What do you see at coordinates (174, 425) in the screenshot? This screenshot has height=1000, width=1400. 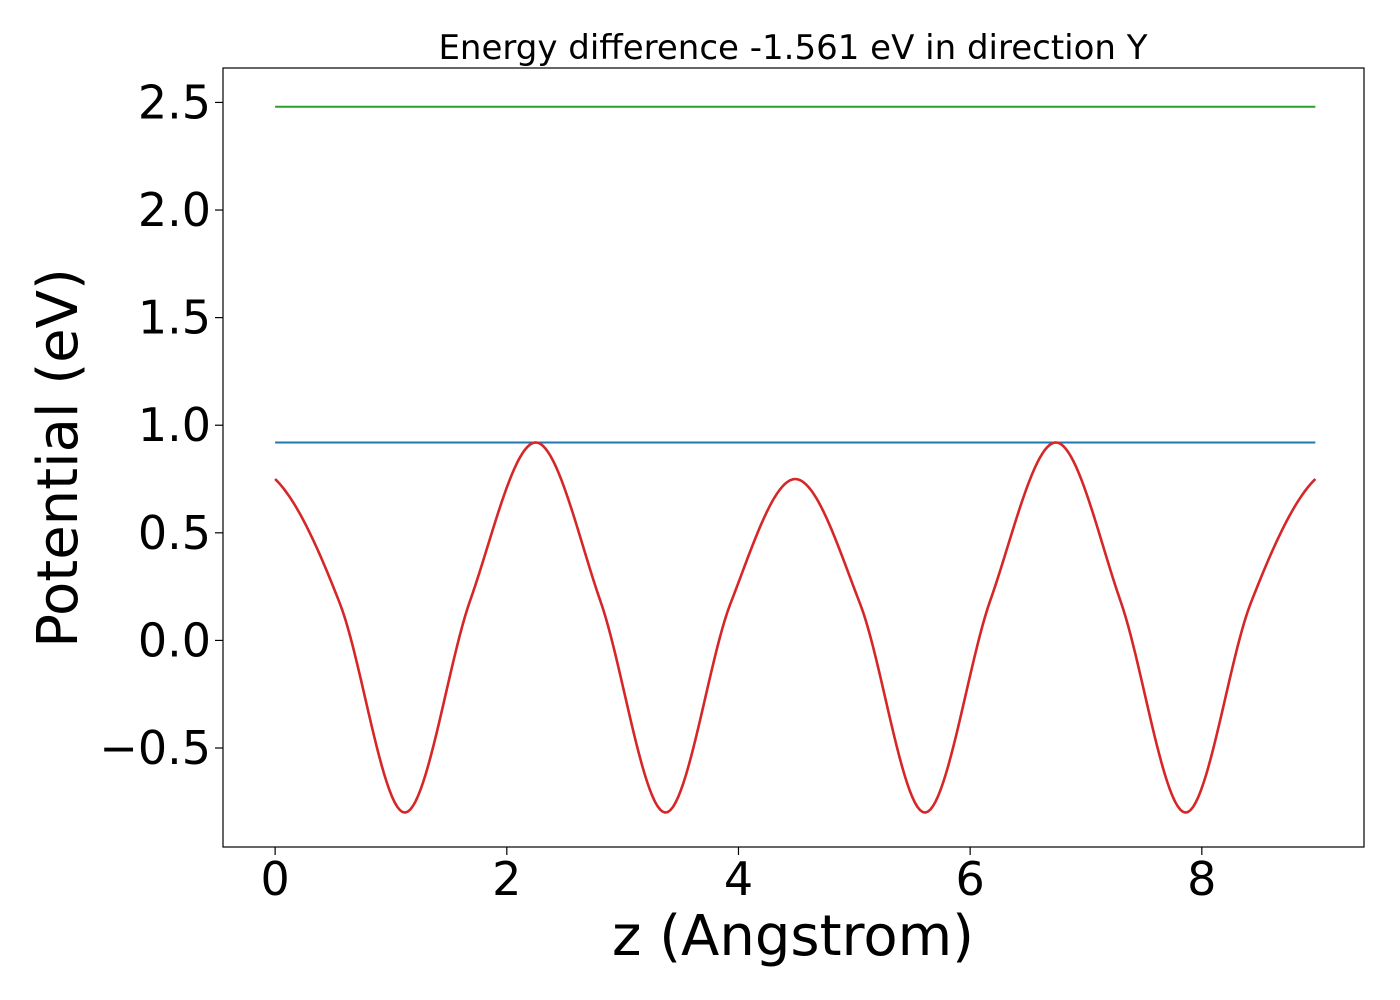 I see `y-tick-label: 1.0` at bounding box center [174, 425].